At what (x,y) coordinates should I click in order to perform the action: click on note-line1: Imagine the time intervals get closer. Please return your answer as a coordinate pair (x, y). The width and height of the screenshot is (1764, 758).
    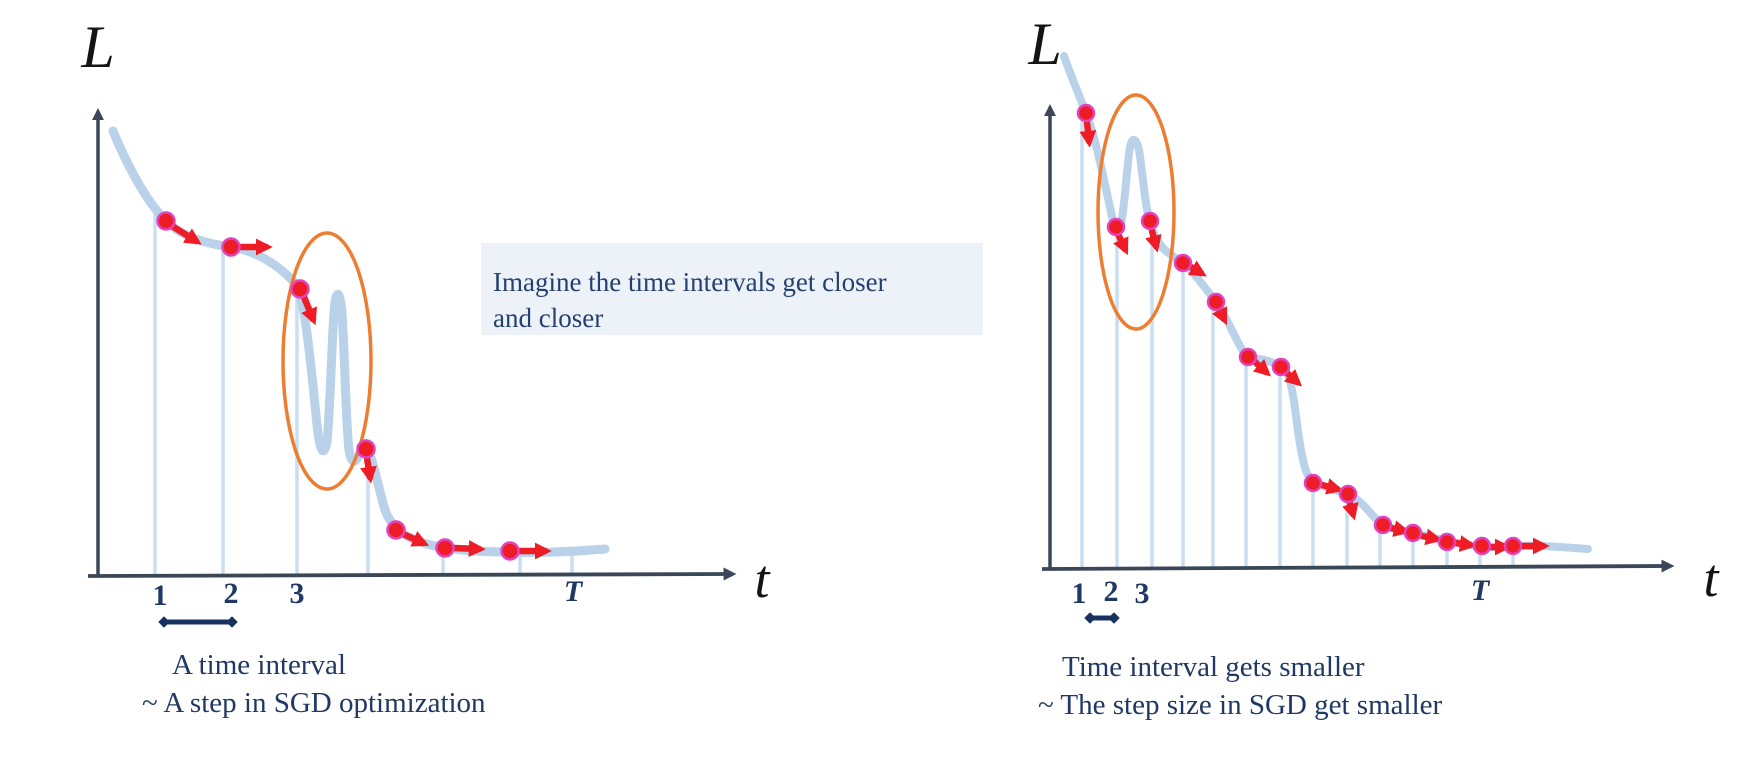
    Looking at the image, I should click on (690, 282).